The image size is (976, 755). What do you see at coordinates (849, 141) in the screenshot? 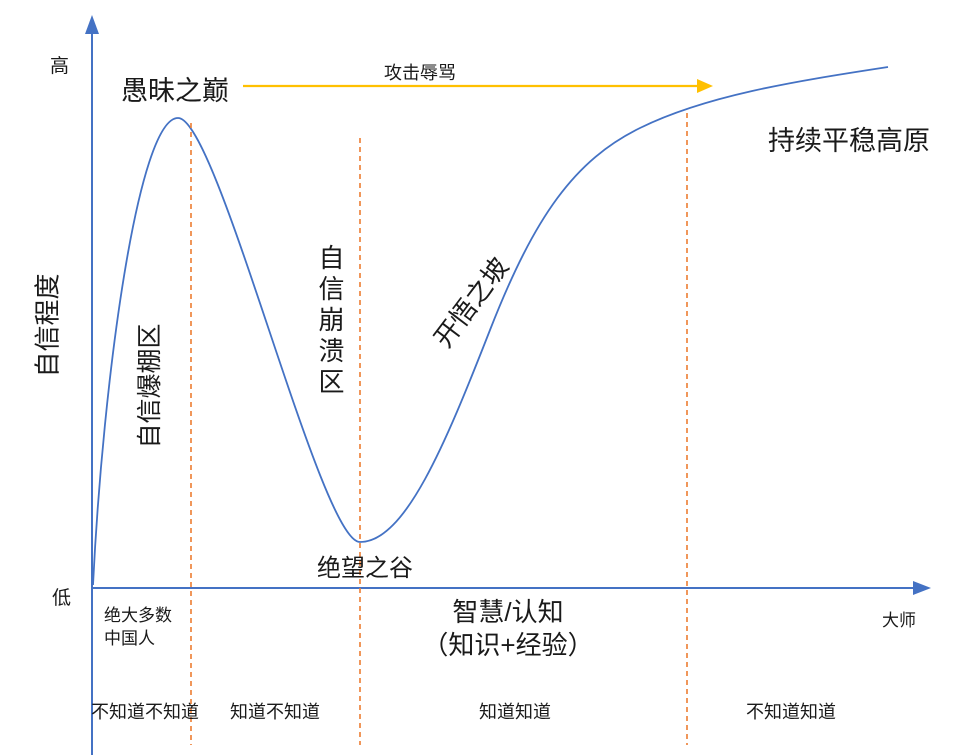
I see `plateau-label: 持续平稳高原` at bounding box center [849, 141].